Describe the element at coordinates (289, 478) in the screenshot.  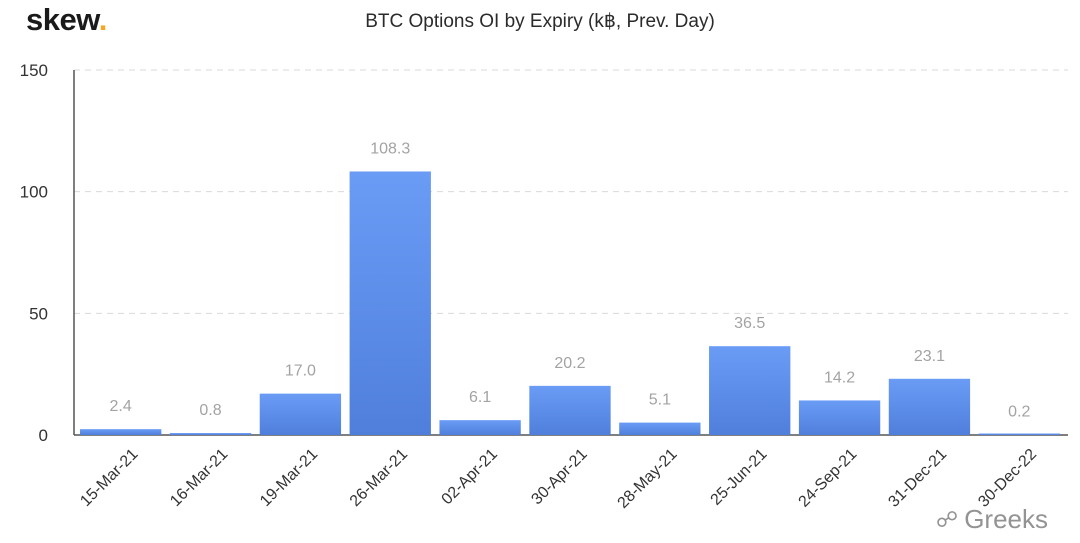
I see `x-tick-label: 19-Mar-21` at that location.